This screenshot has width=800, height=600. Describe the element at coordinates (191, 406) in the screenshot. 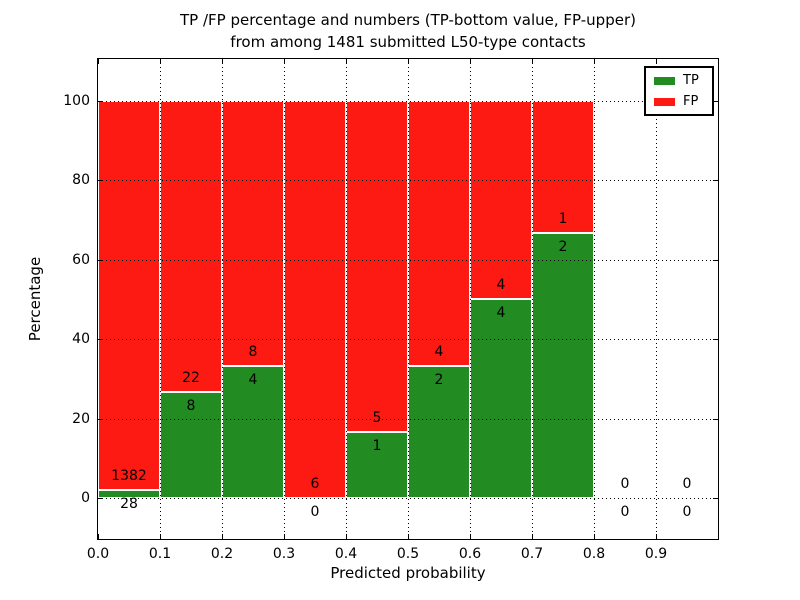

I see `annotation-tp-count: 8` at that location.